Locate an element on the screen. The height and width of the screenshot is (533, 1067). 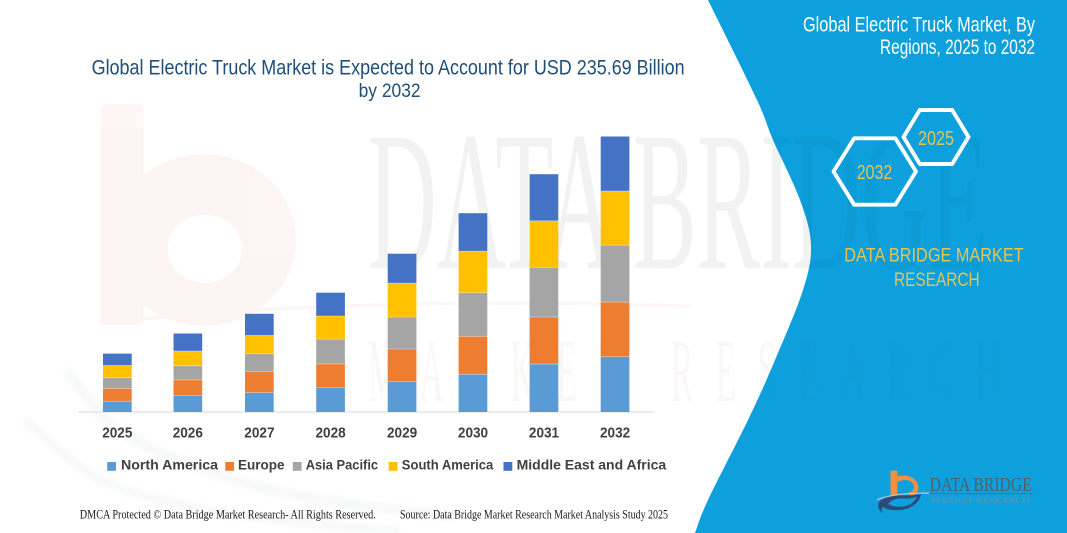
svg-text: DATA BRIDGE MARKET is located at coordinates (934, 256).